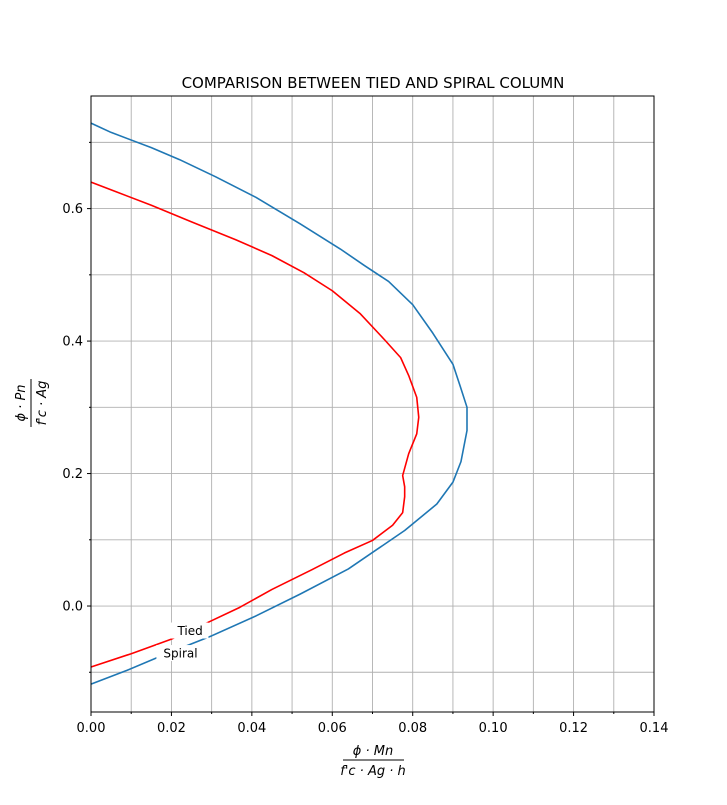 The image size is (727, 805). Describe the element at coordinates (182, 642) in the screenshot. I see `inline-labels-layer: Tied Spiral` at that location.